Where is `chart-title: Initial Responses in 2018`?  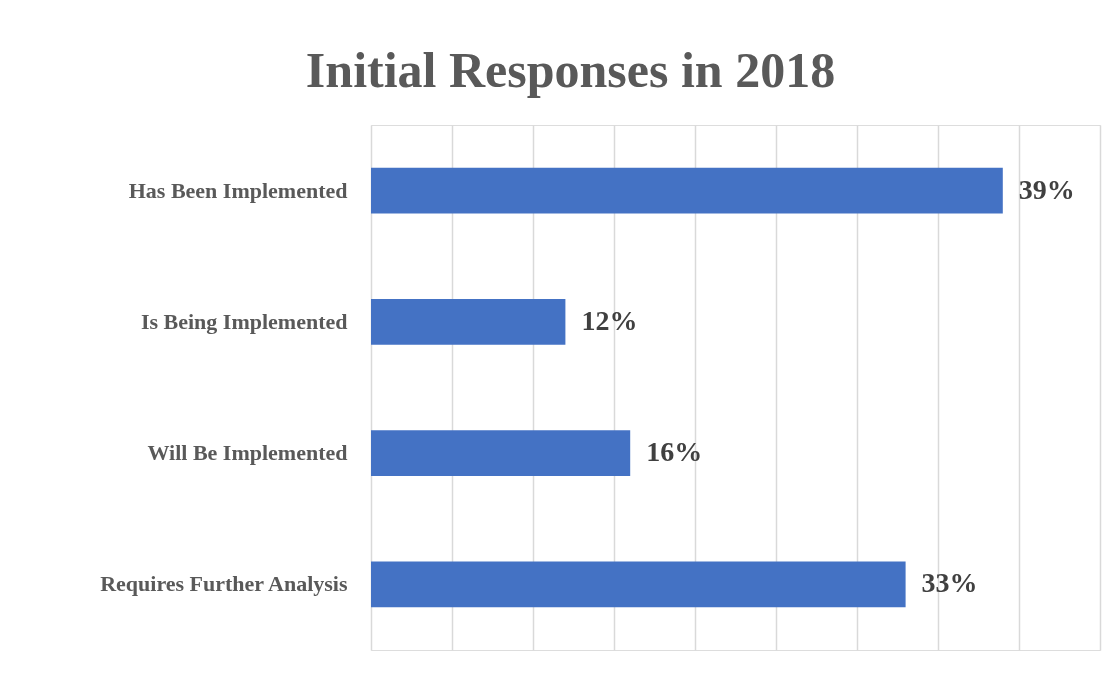 chart-title: Initial Responses in 2018 is located at coordinates (570, 70).